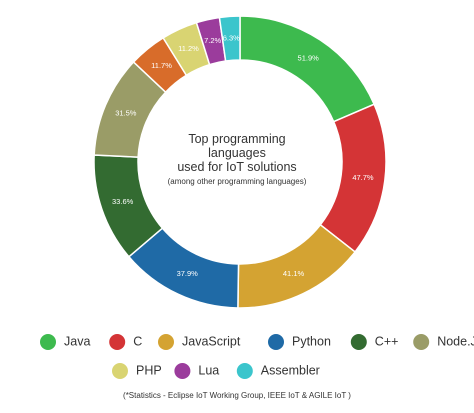 The height and width of the screenshot is (413, 474). What do you see at coordinates (387, 341) in the screenshot?
I see `legend-label: C++` at bounding box center [387, 341].